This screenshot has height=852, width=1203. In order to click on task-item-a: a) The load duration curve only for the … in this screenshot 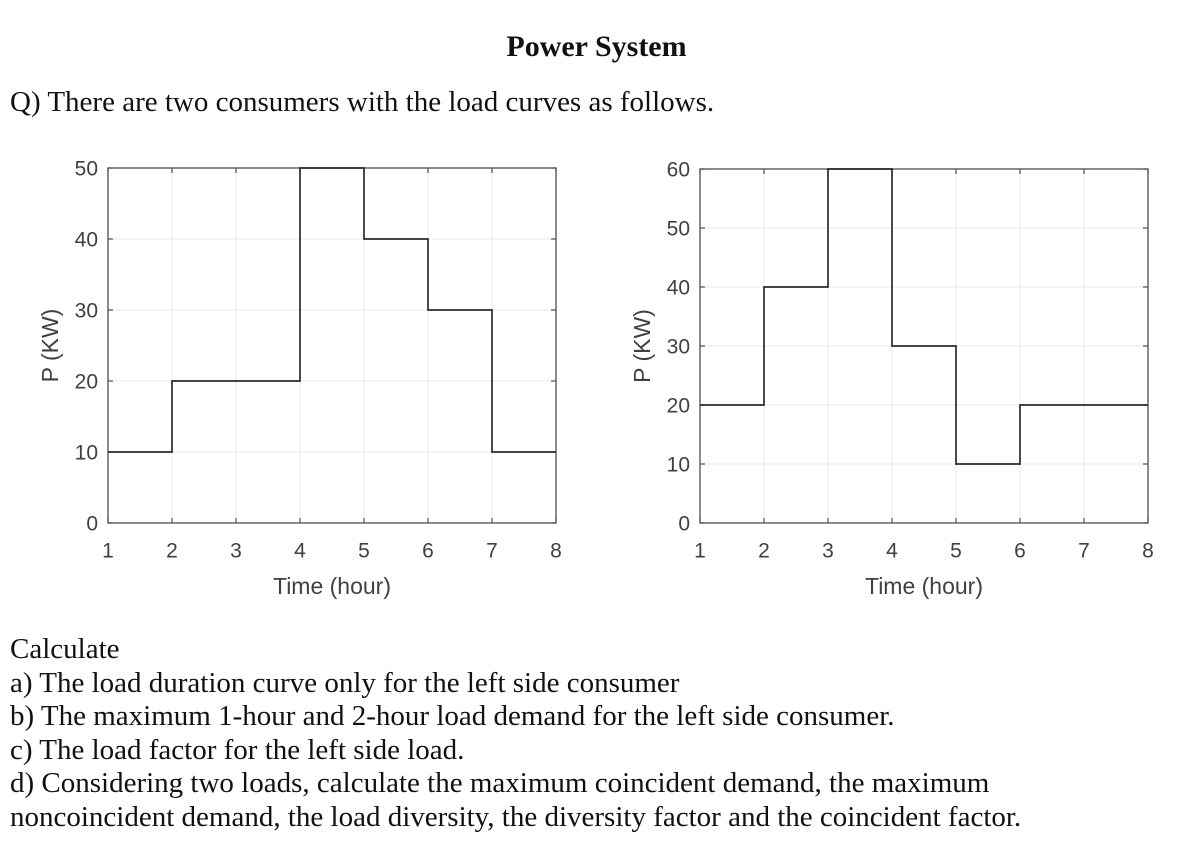, I will do `click(345, 682)`.